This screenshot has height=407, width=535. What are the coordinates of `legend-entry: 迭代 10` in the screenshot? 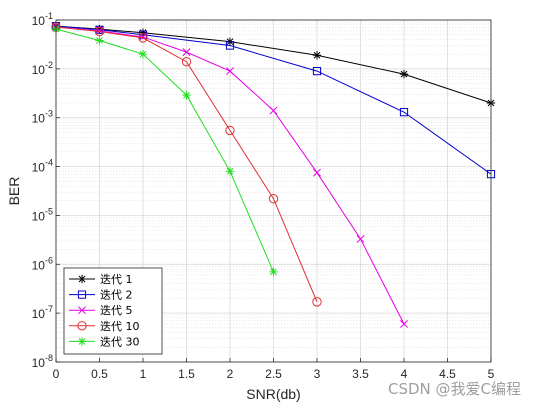 It's located at (104, 326).